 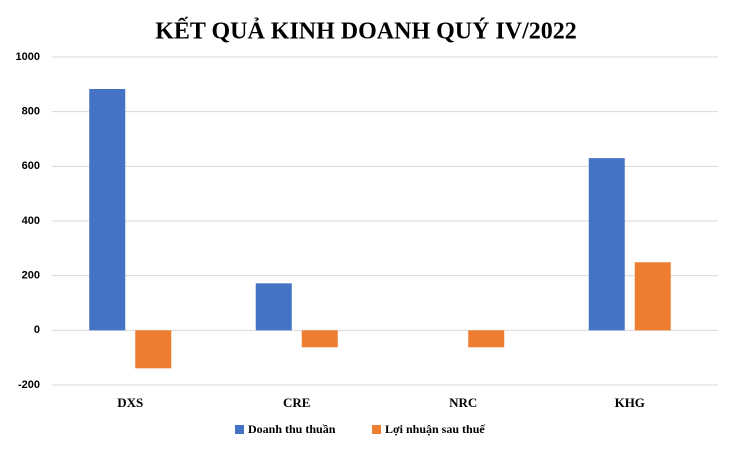 I want to click on x-tick-label: DXS, so click(x=130, y=402).